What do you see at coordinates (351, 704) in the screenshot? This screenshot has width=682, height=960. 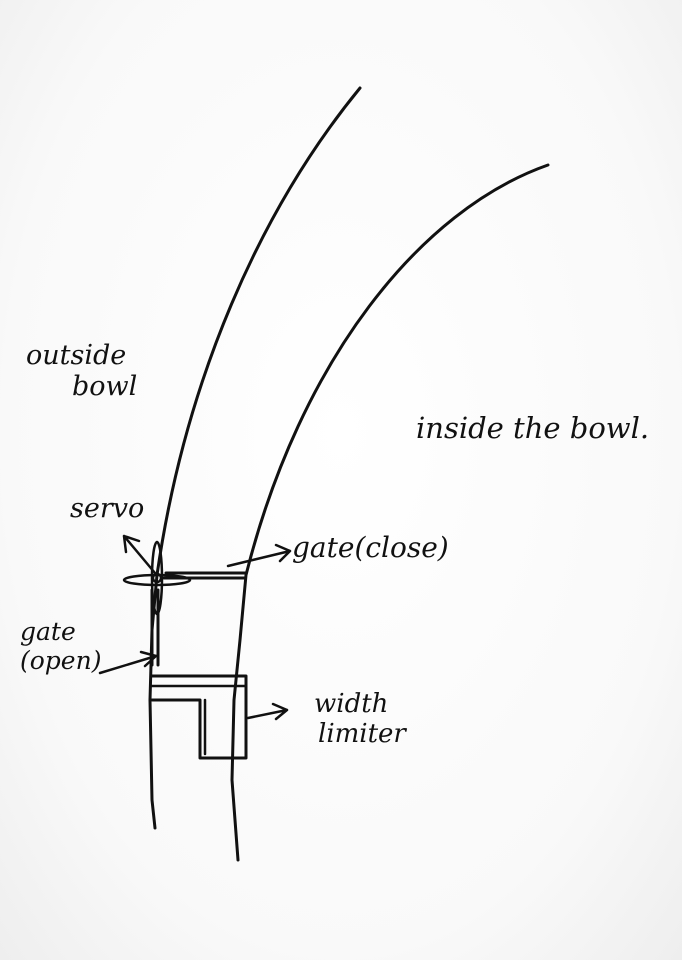 I see `width-label-line1: width` at bounding box center [351, 704].